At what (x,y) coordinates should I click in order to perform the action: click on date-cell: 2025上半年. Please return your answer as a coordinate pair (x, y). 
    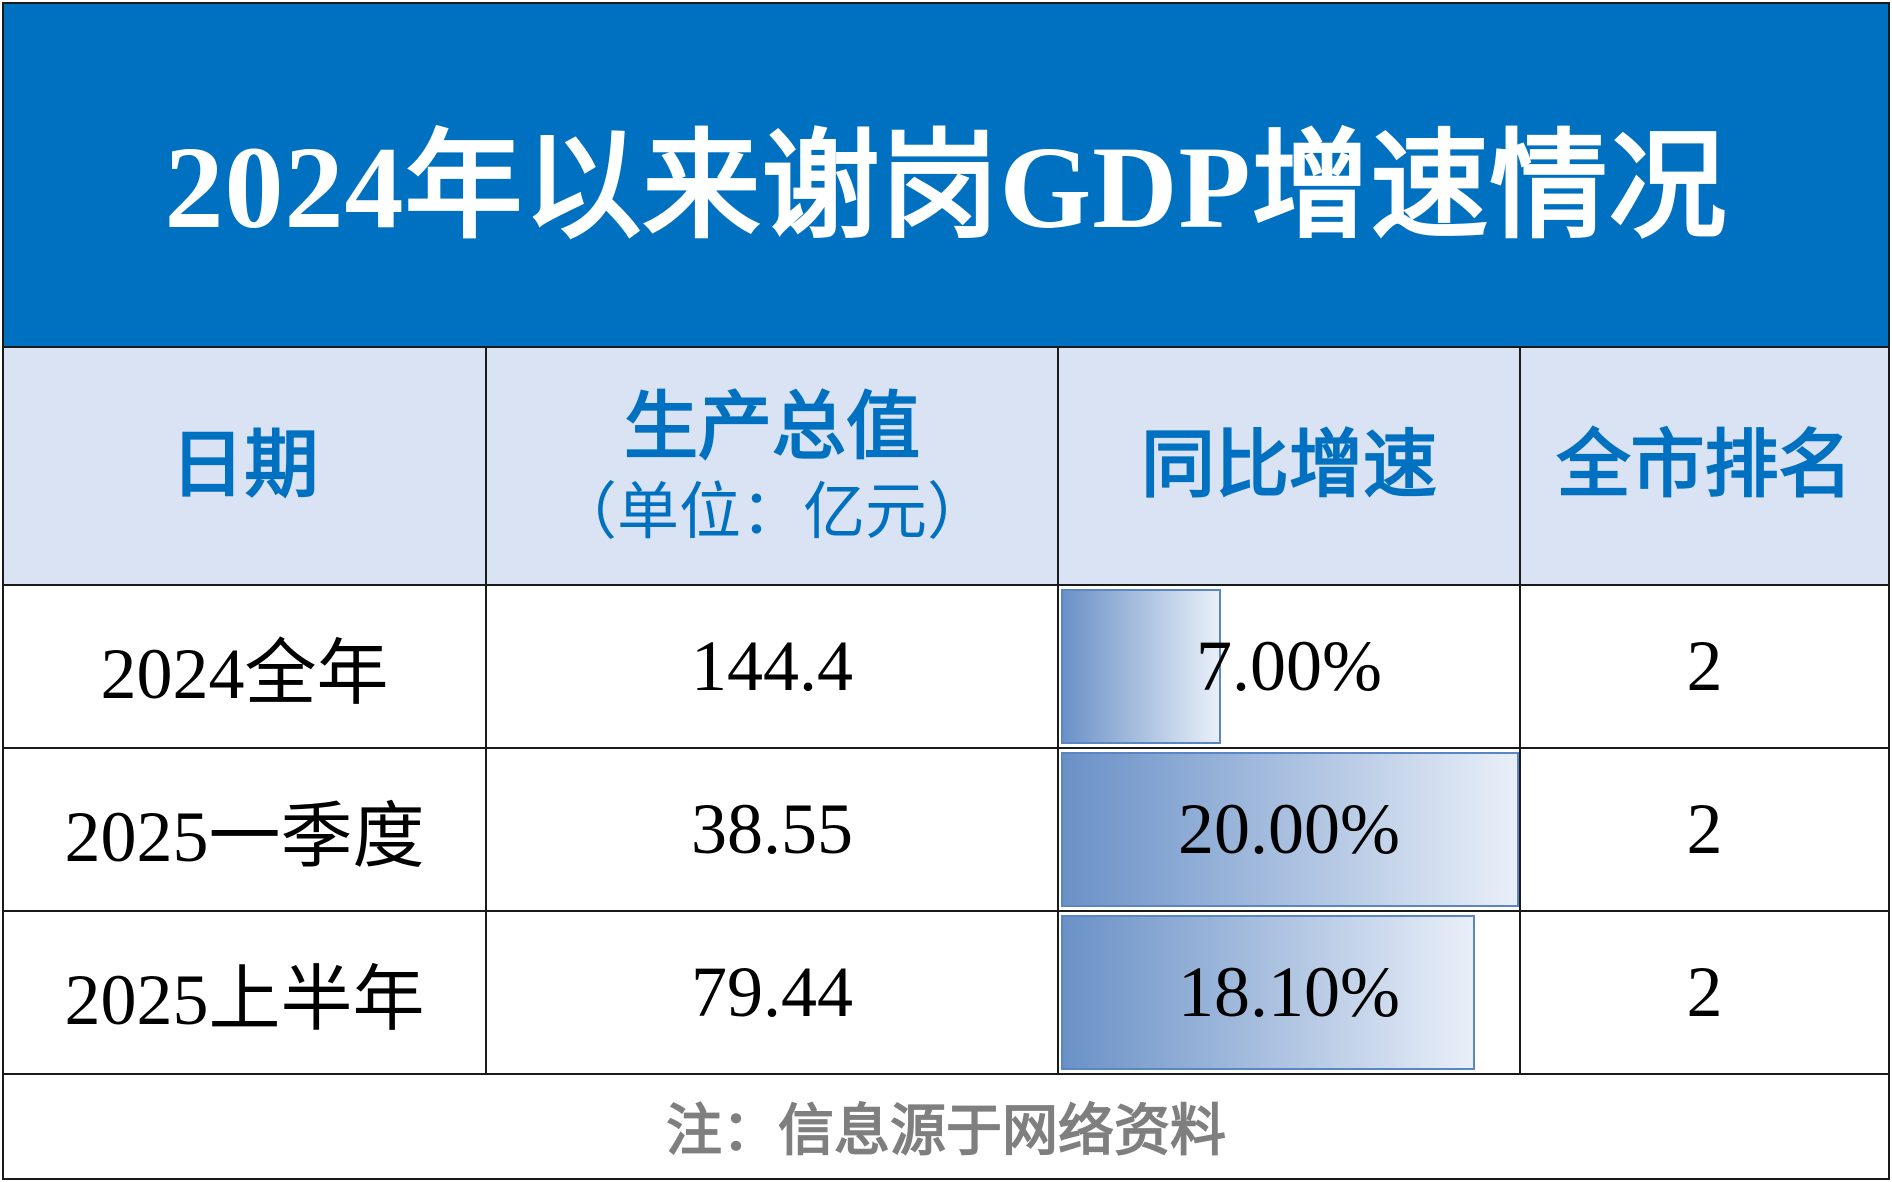
    Looking at the image, I should click on (245, 992).